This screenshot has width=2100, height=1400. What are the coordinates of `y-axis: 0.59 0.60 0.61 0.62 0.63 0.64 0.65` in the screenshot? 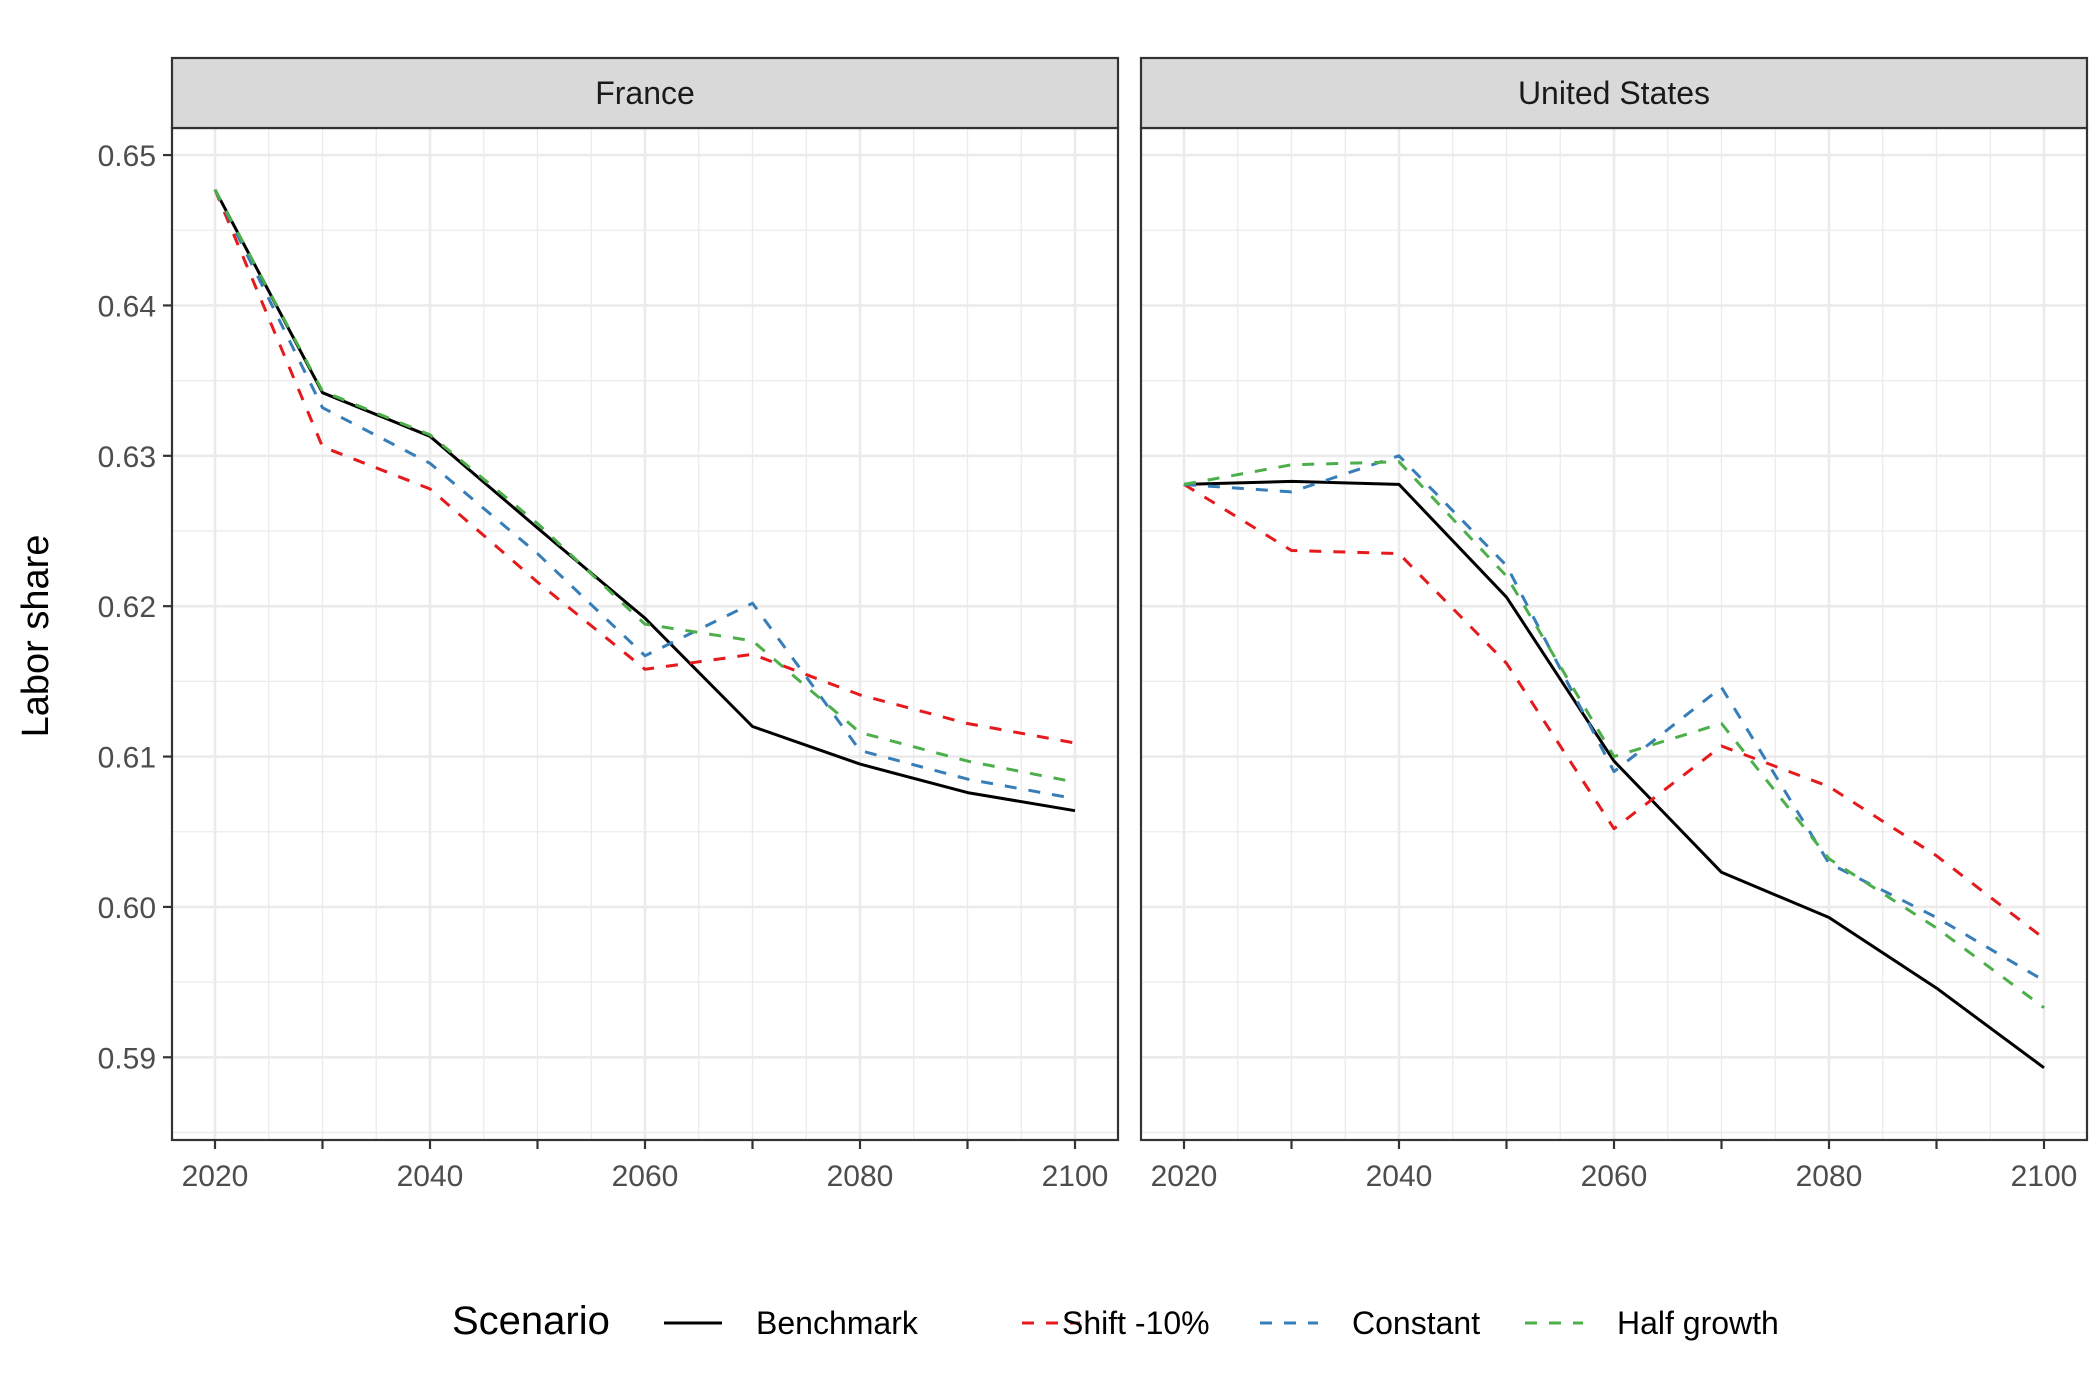 It's located at (135, 607).